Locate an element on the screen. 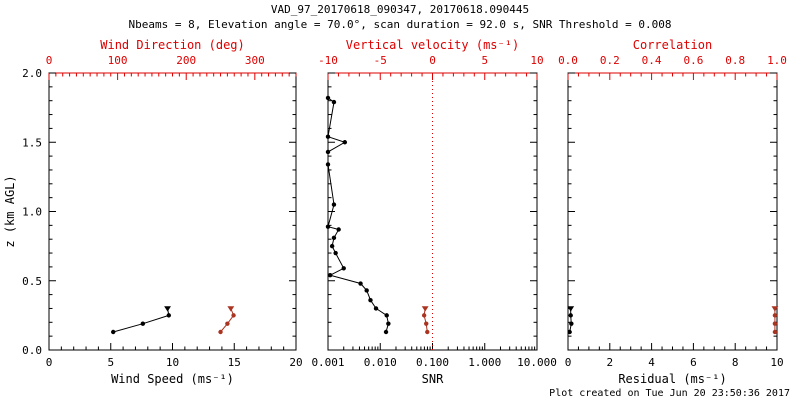 This screenshot has height=400, width=800. axis-text: 8 is located at coordinates (735, 362).